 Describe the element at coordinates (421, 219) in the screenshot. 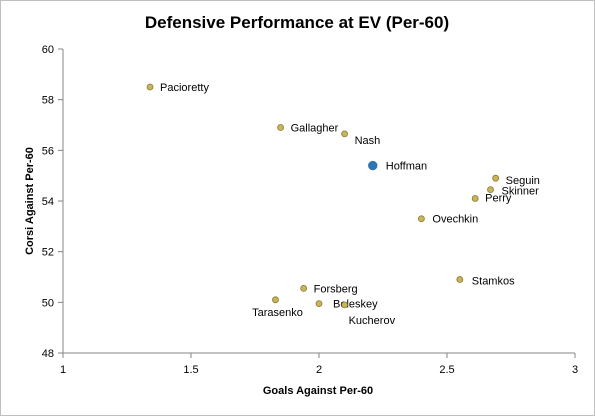

I see `data-point-ovechkin` at that location.